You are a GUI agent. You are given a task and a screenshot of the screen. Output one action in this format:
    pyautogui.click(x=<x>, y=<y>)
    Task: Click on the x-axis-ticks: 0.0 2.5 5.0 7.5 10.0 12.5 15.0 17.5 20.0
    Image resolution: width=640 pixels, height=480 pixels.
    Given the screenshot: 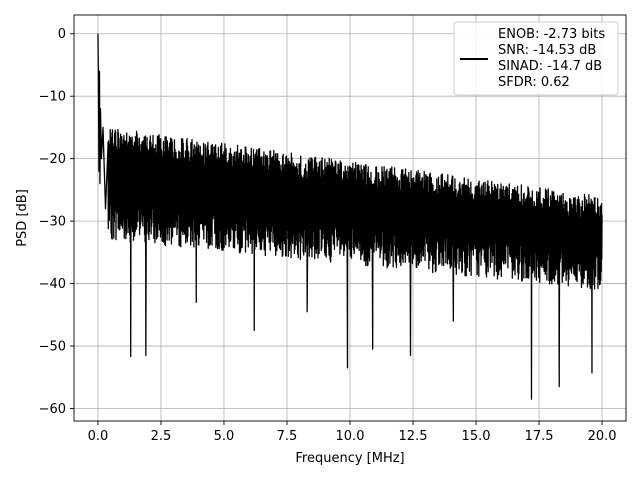 What is the action you would take?
    pyautogui.click(x=352, y=432)
    